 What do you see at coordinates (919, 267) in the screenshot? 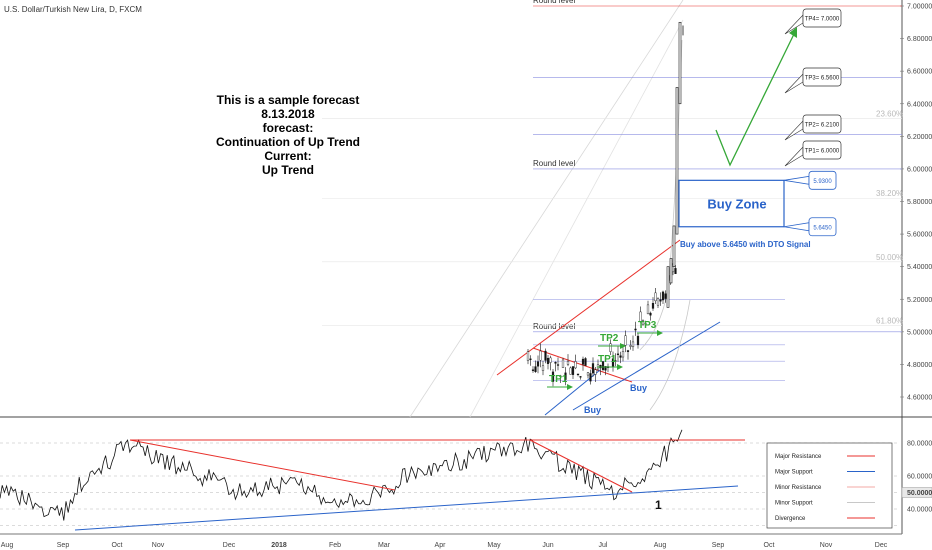
I see `price-tick-label: 5.40000` at bounding box center [919, 267].